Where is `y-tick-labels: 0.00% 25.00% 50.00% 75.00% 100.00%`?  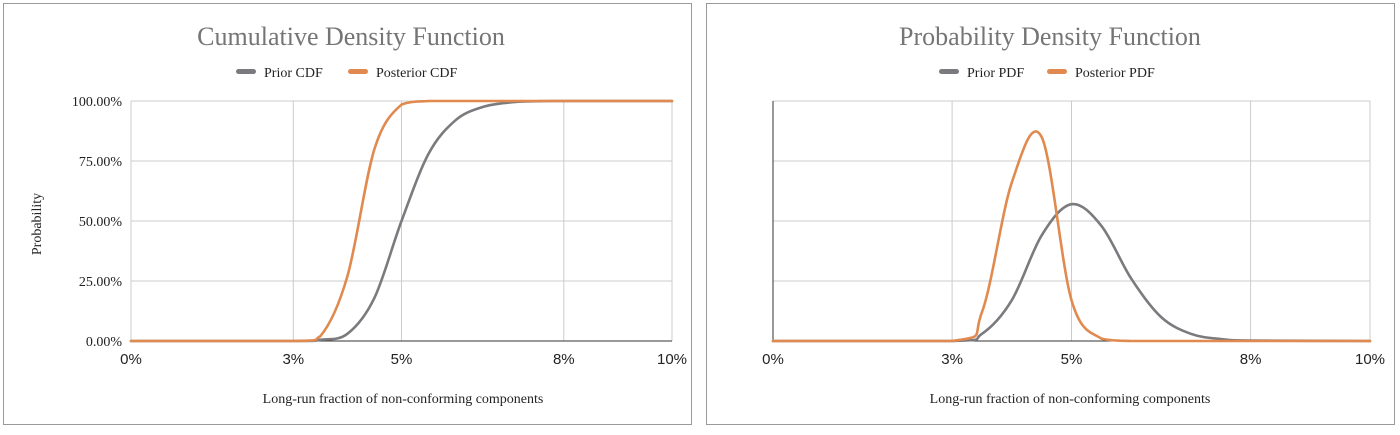
y-tick-labels: 0.00% 25.00% 50.00% 75.00% 100.00% is located at coordinates (97, 222).